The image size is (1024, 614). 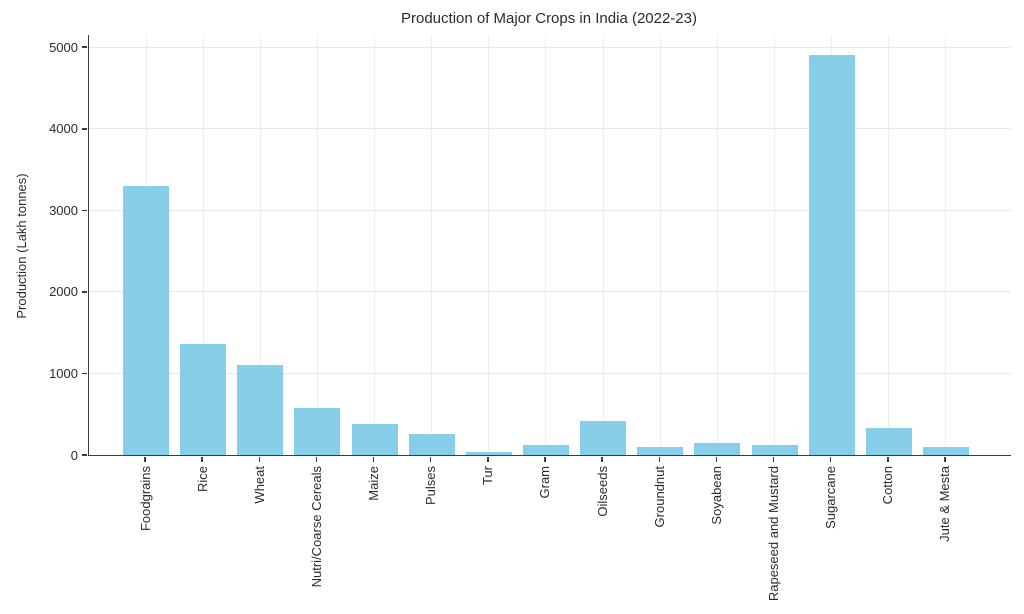 I want to click on y-tick-label: 2000, so click(x=63, y=292).